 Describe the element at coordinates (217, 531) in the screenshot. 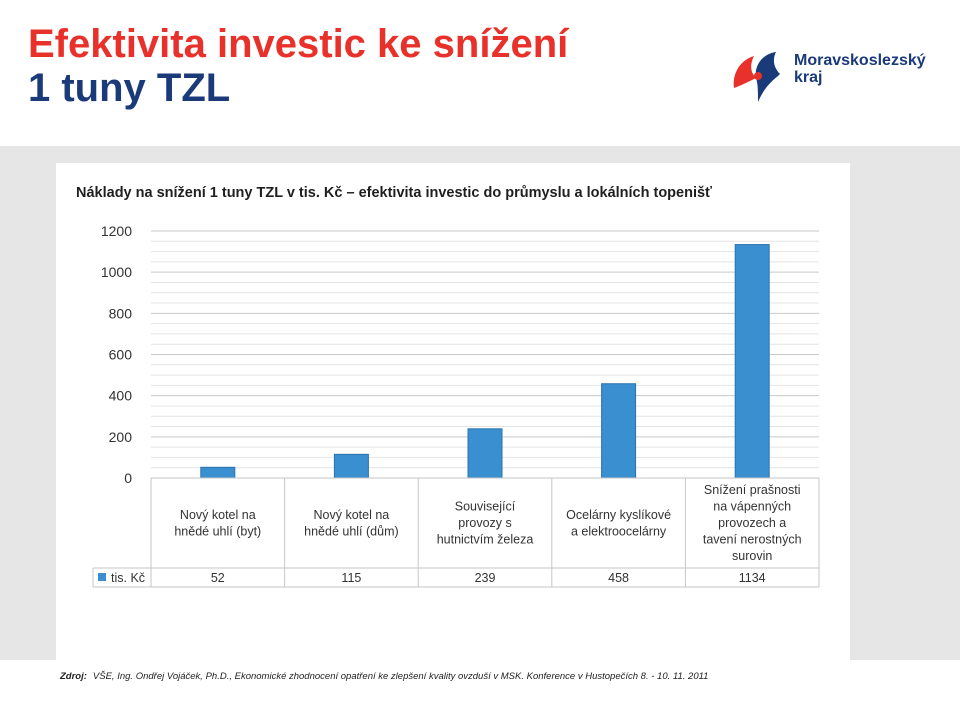

I see `category-label-line: hnědé uhlí (byt)` at that location.